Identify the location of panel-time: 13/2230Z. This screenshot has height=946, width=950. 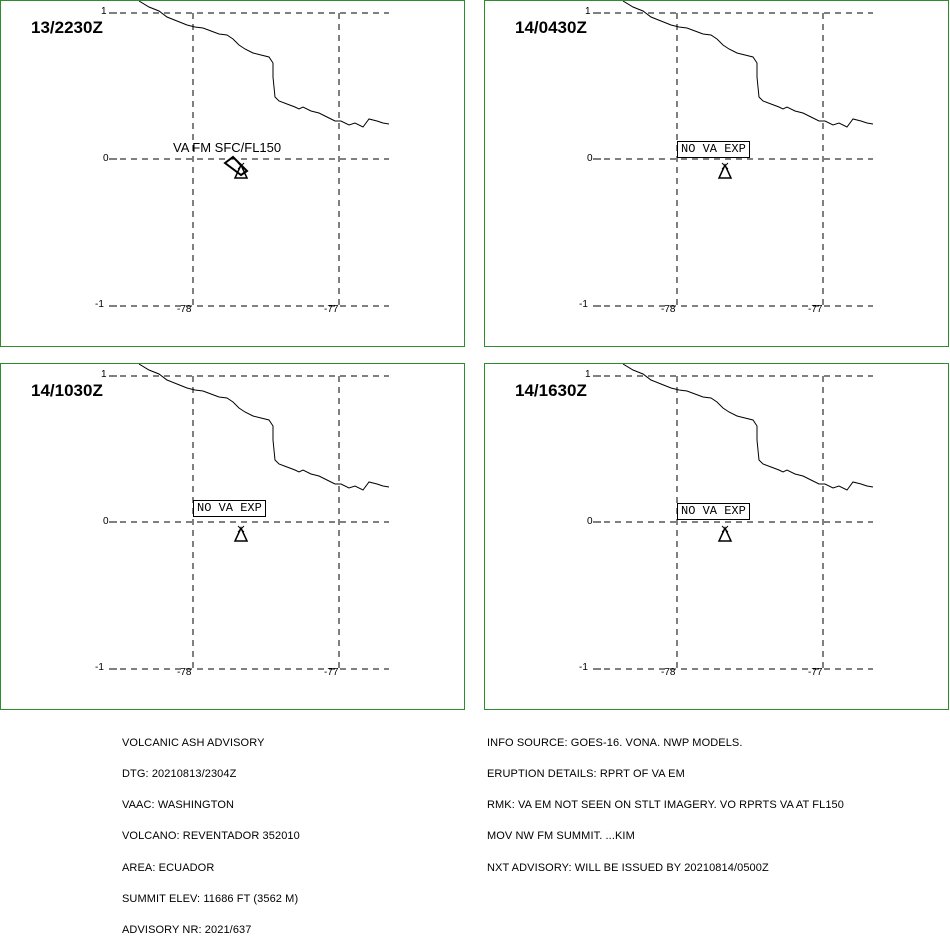
(67, 27).